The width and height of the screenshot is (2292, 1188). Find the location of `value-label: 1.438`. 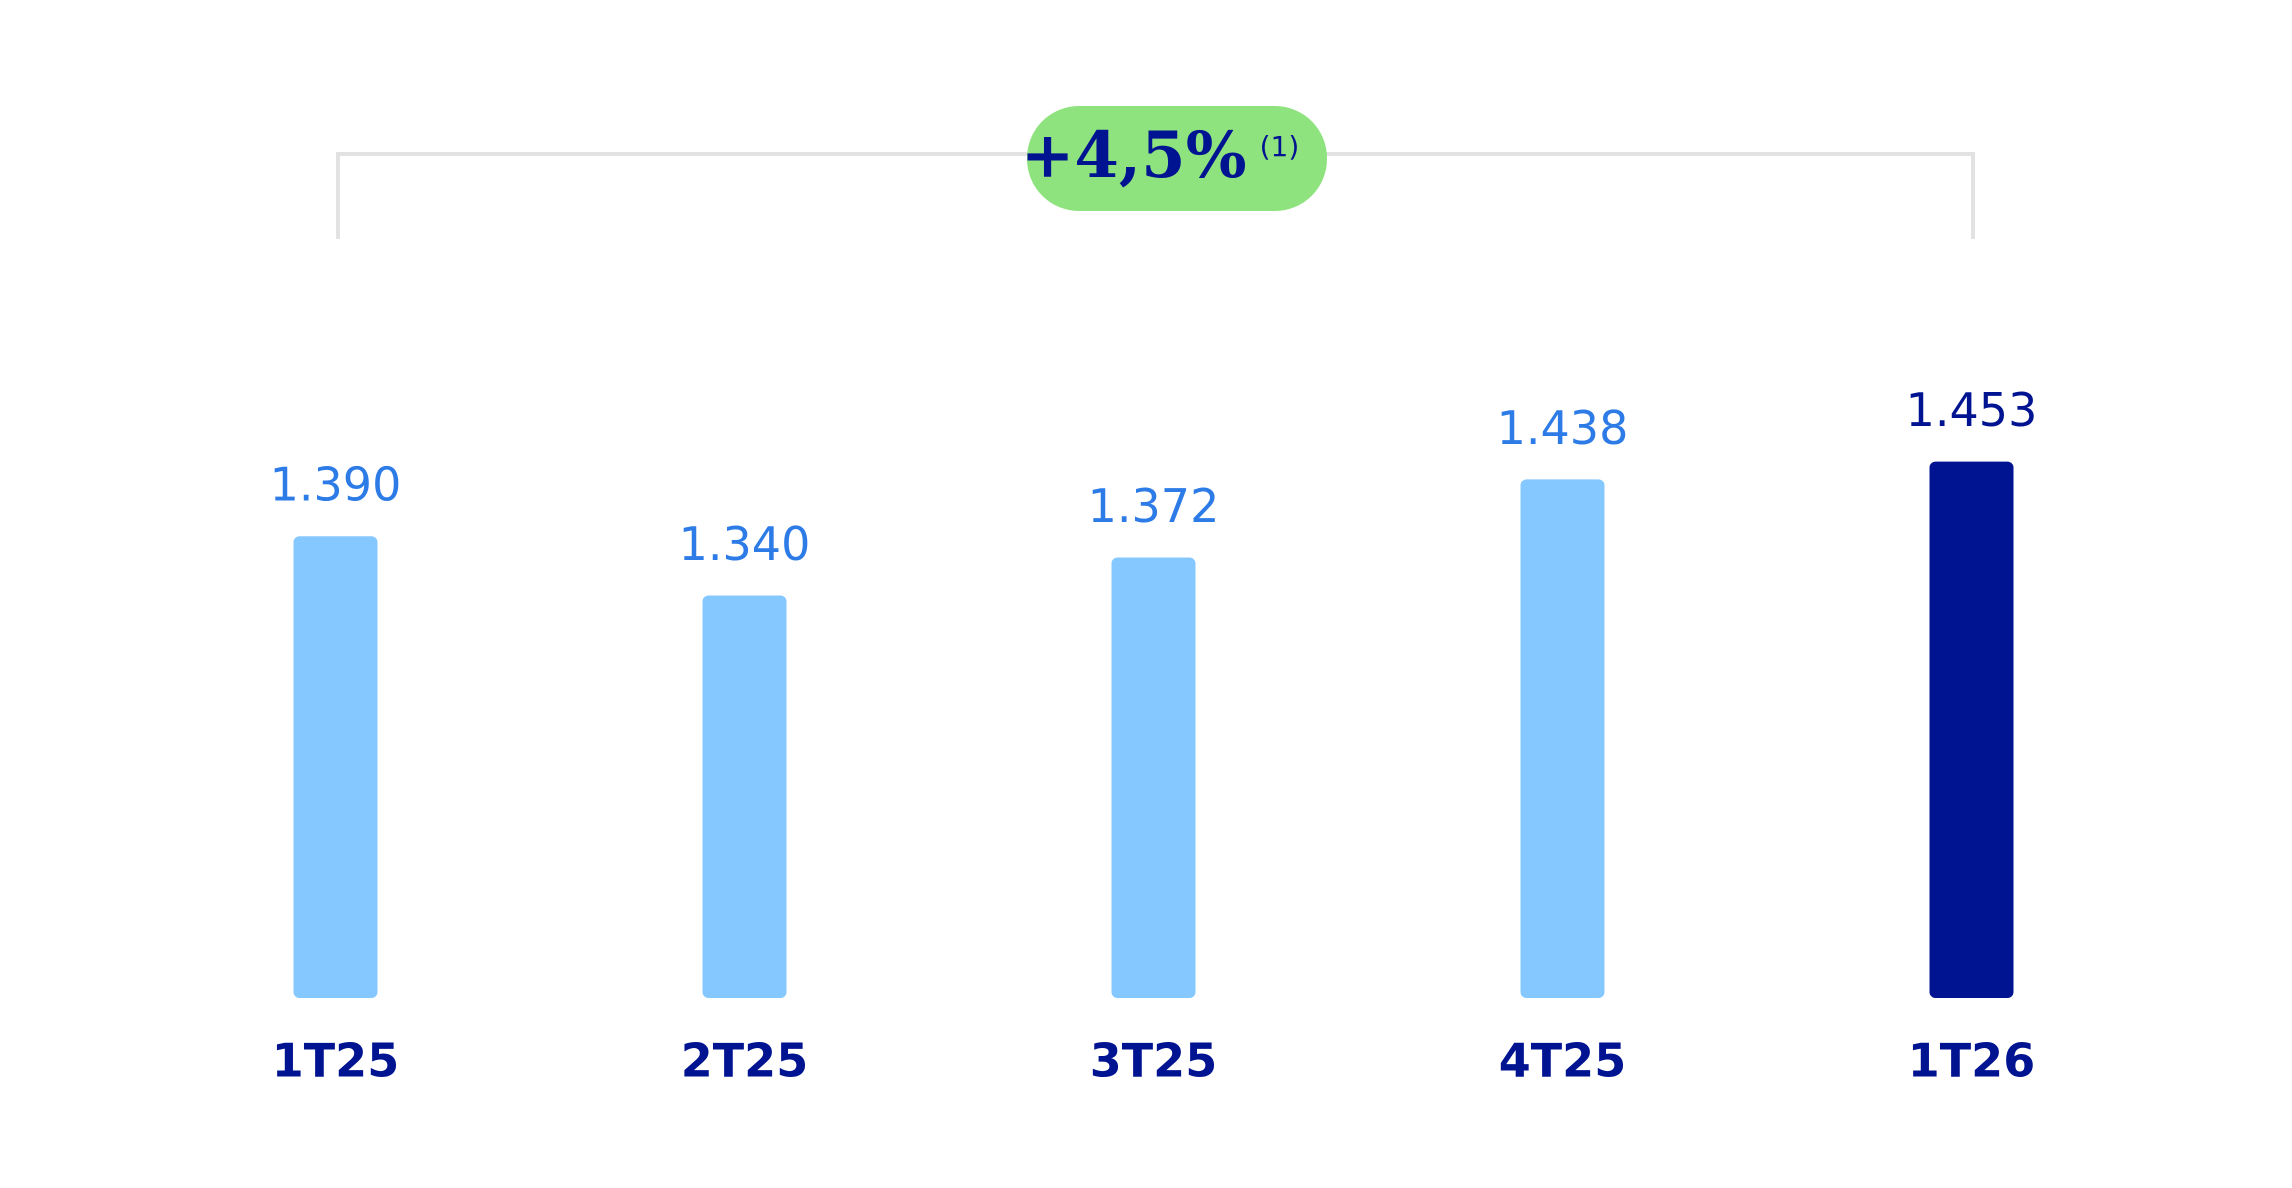

value-label: 1.438 is located at coordinates (1563, 428).